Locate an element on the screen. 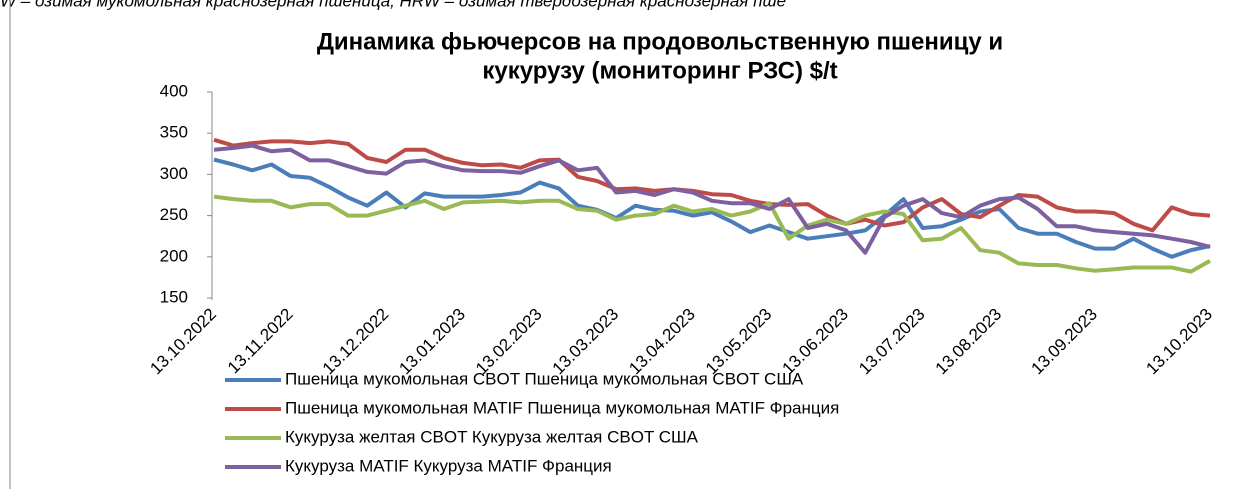  y-tick-label: 200 is located at coordinates (174, 255).